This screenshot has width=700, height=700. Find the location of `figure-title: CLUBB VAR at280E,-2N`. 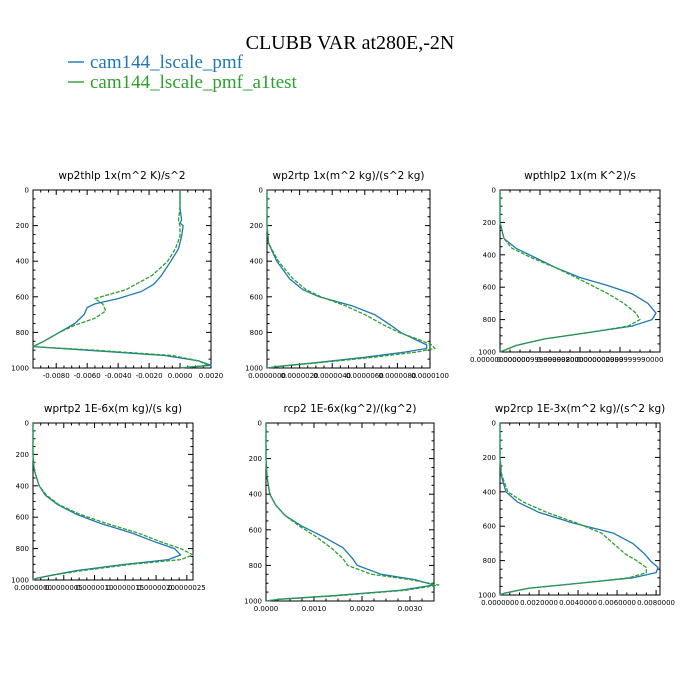

figure-title: CLUBB VAR at280E,-2N is located at coordinates (350, 43).